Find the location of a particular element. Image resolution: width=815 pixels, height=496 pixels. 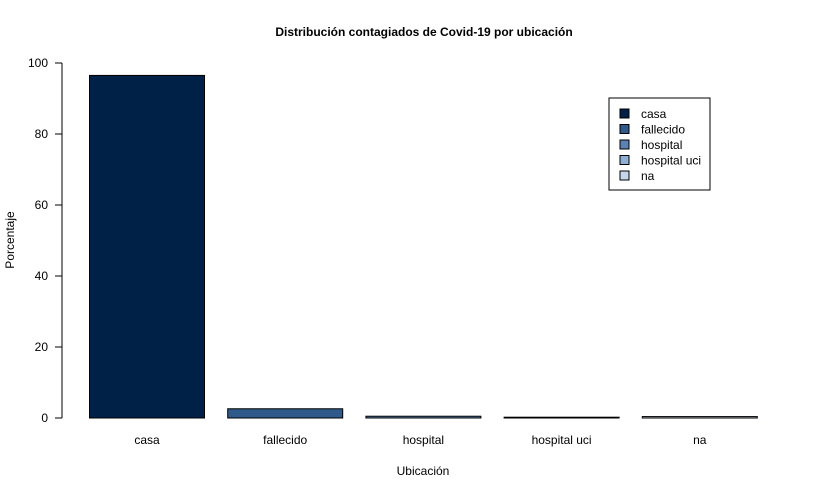

legend-label: hospital is located at coordinates (661, 145).